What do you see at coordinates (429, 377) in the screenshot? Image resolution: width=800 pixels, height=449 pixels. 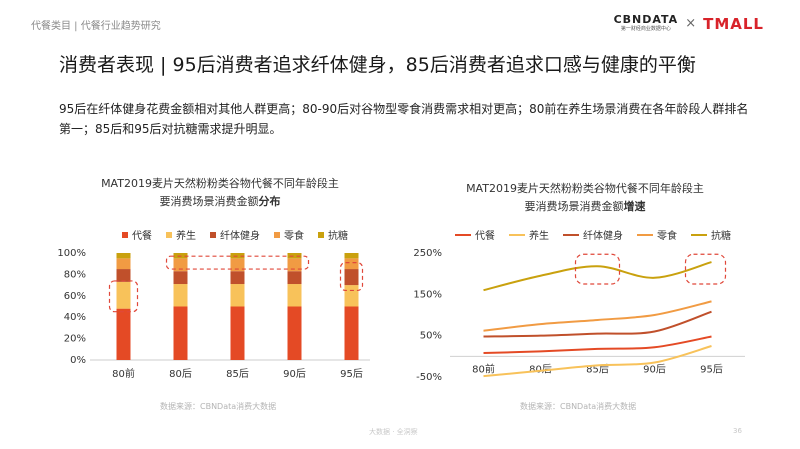 I see `y-tick-label: -50%` at bounding box center [429, 377].